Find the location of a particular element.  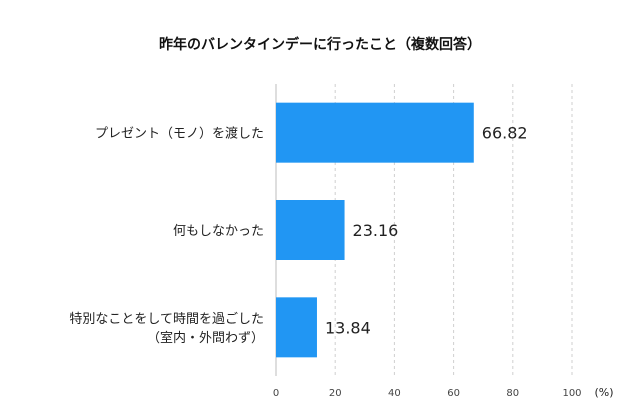

category-label: （室内・外問わず） is located at coordinates (205, 338).